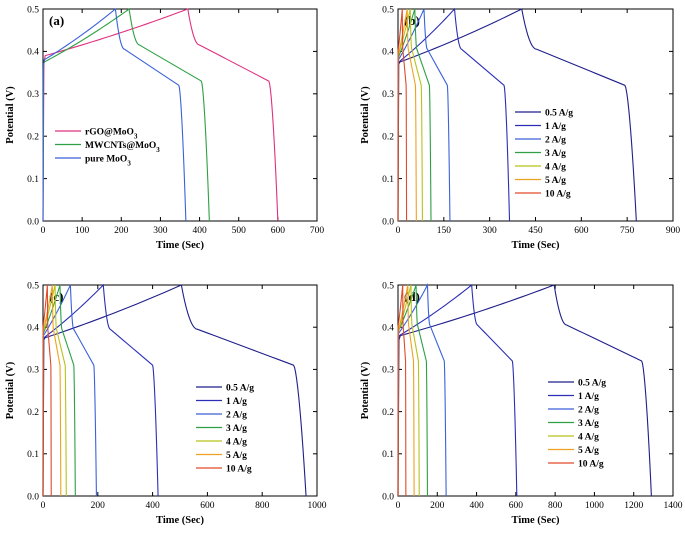  I want to click on x-tick-label: 450, so click(535, 231).